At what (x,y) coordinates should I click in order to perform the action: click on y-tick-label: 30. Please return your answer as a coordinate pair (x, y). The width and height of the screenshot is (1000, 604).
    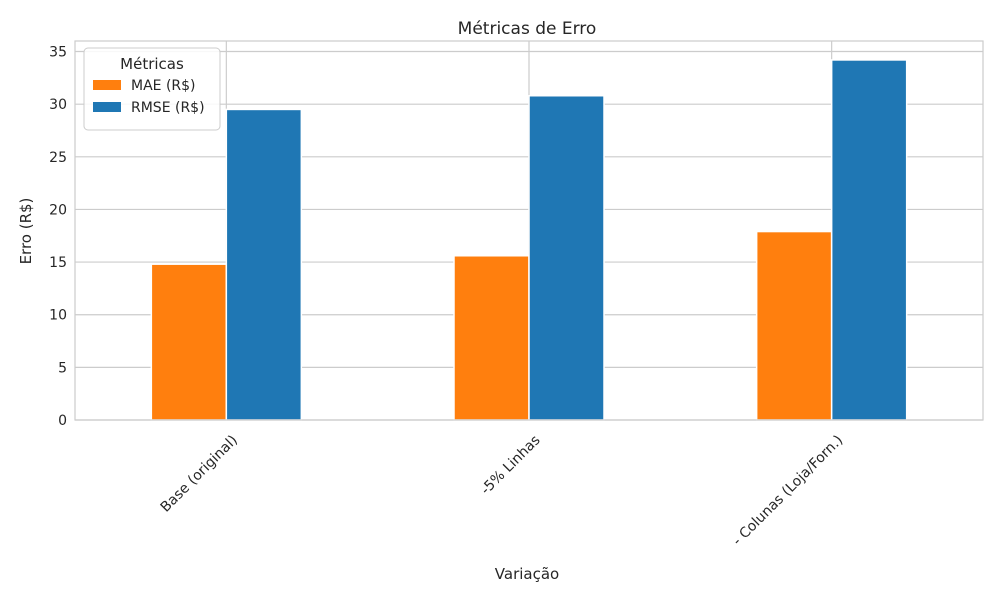
    Looking at the image, I should click on (58, 105).